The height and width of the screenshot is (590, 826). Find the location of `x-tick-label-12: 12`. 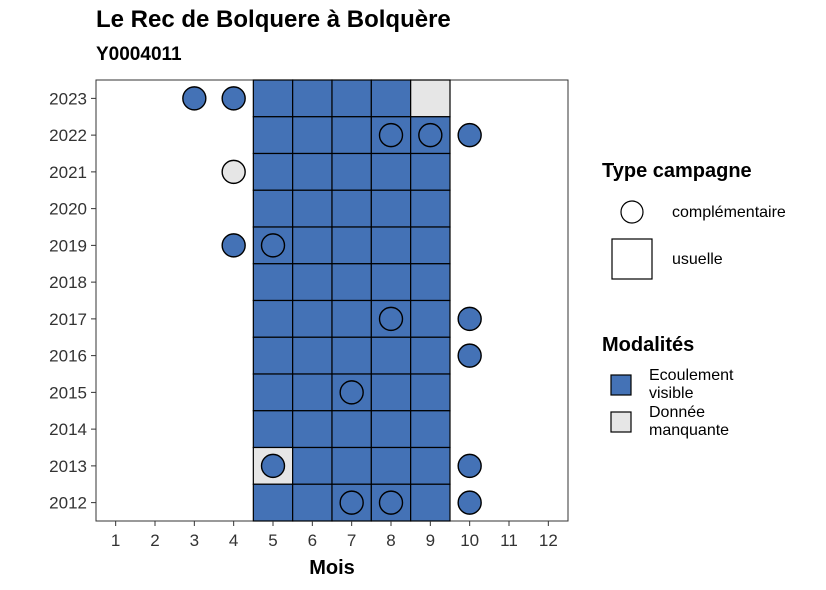

x-tick-label-12: 12 is located at coordinates (548, 540).